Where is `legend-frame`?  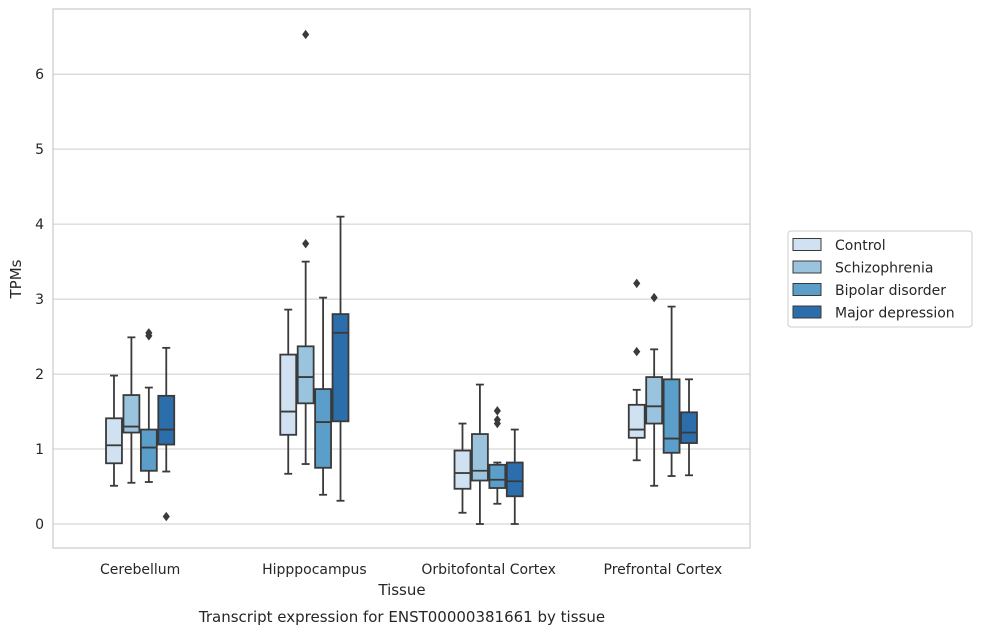
legend-frame is located at coordinates (880, 279).